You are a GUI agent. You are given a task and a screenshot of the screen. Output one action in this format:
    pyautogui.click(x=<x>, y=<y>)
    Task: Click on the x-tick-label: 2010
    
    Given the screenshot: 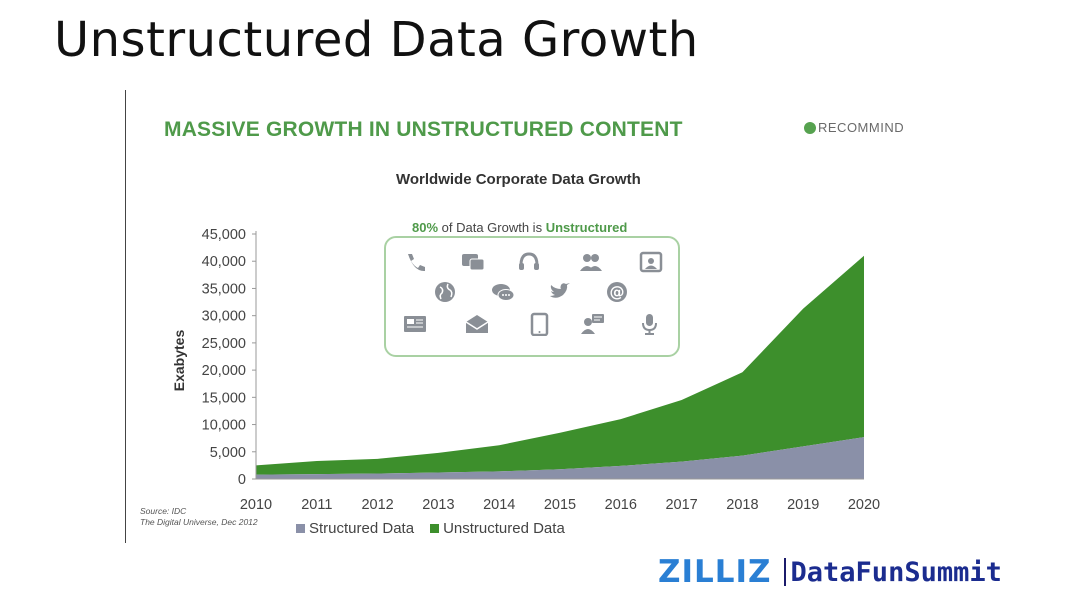 What is the action you would take?
    pyautogui.click(x=256, y=505)
    